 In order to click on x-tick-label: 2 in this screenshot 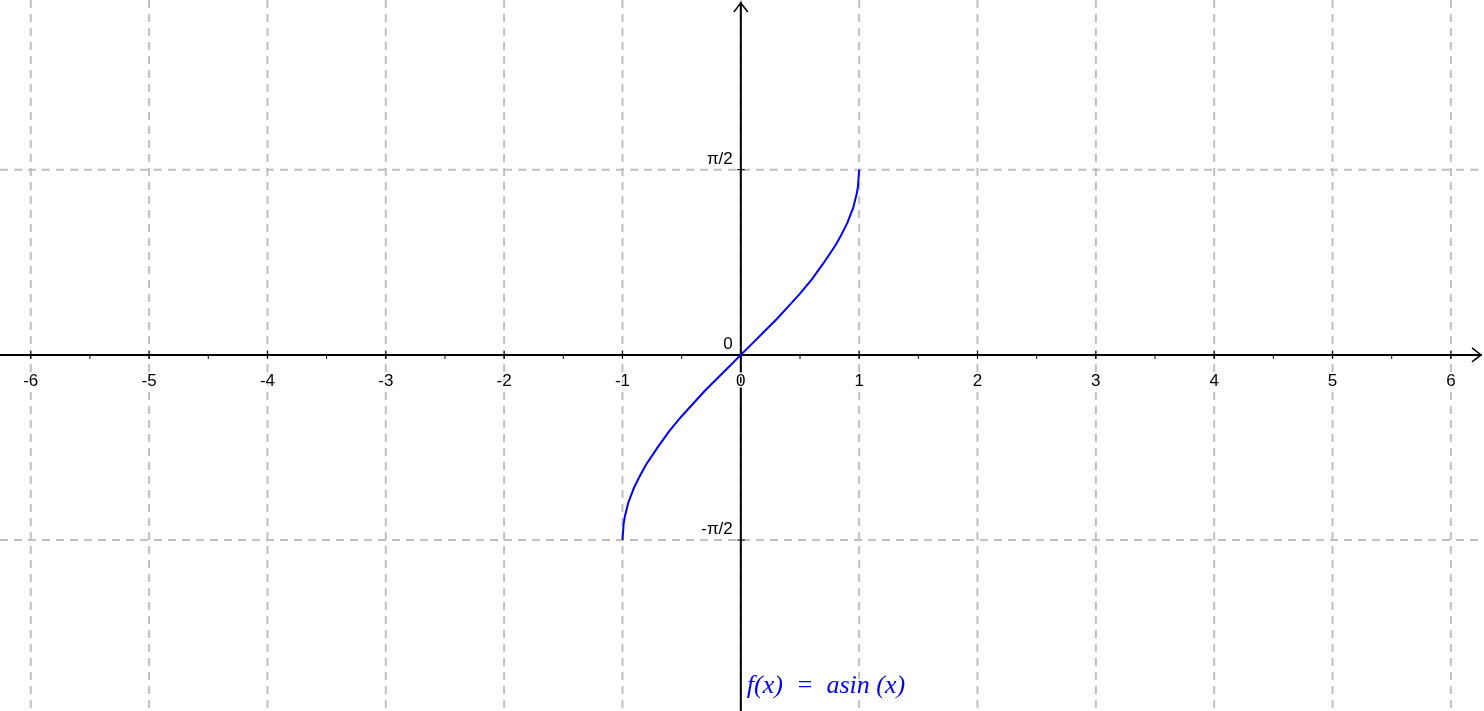, I will do `click(977, 380)`.